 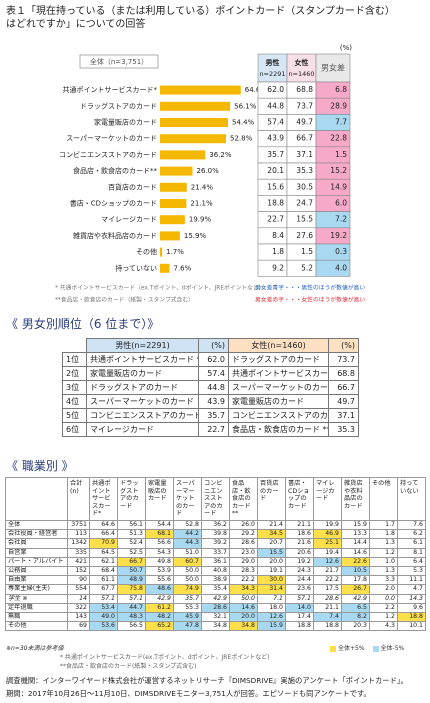 What do you see at coordinates (351, 648) in the screenshot?
I see `legend-text: 全体+5%` at bounding box center [351, 648].